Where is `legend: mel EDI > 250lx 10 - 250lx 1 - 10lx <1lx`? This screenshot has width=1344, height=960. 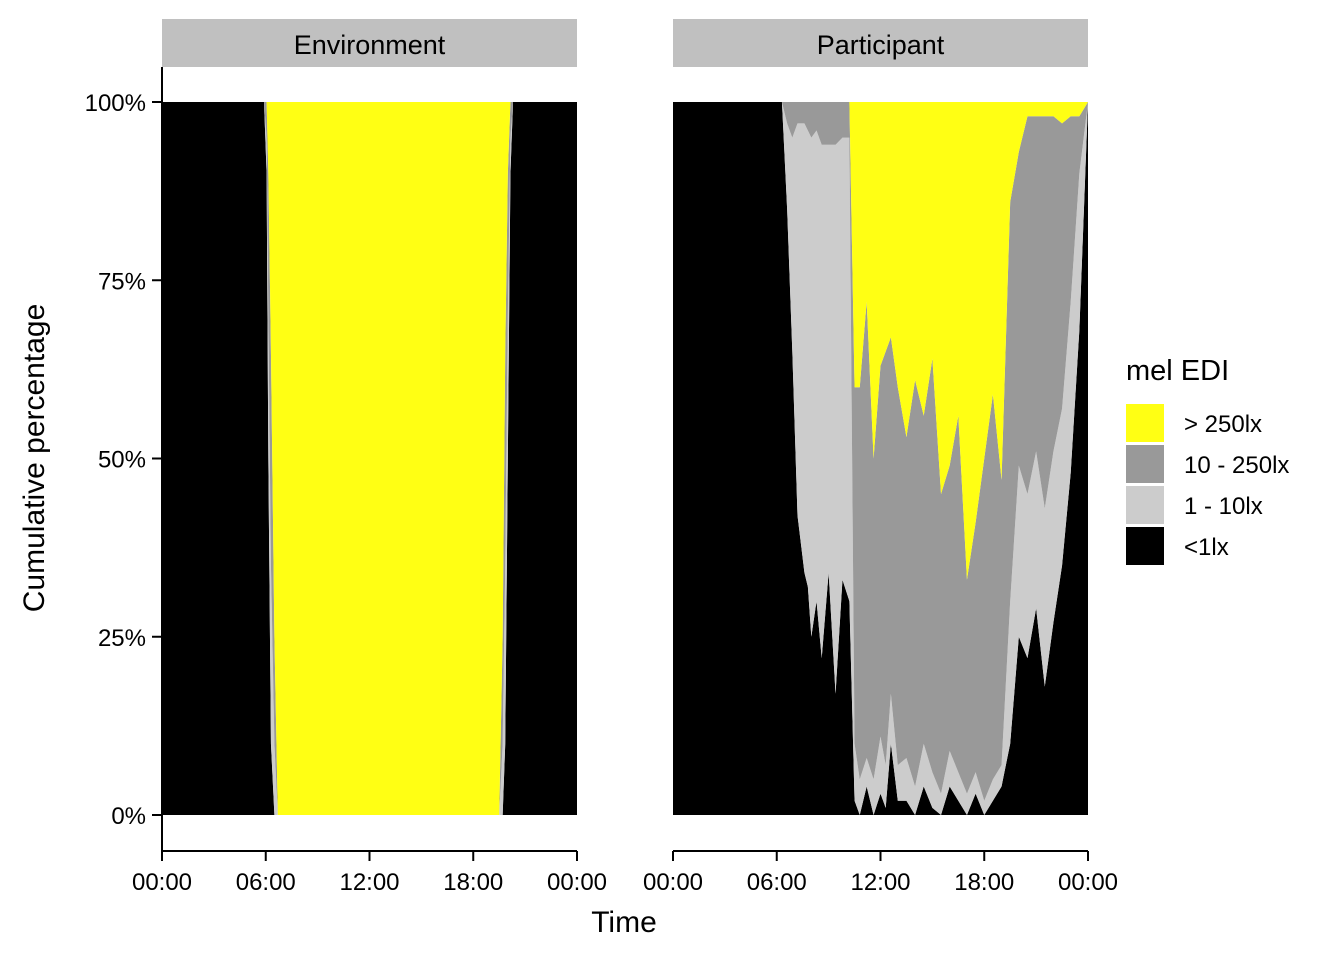
legend: mel EDI > 250lx 10 - 250lx 1 - 10lx <1lx is located at coordinates (1207, 460).